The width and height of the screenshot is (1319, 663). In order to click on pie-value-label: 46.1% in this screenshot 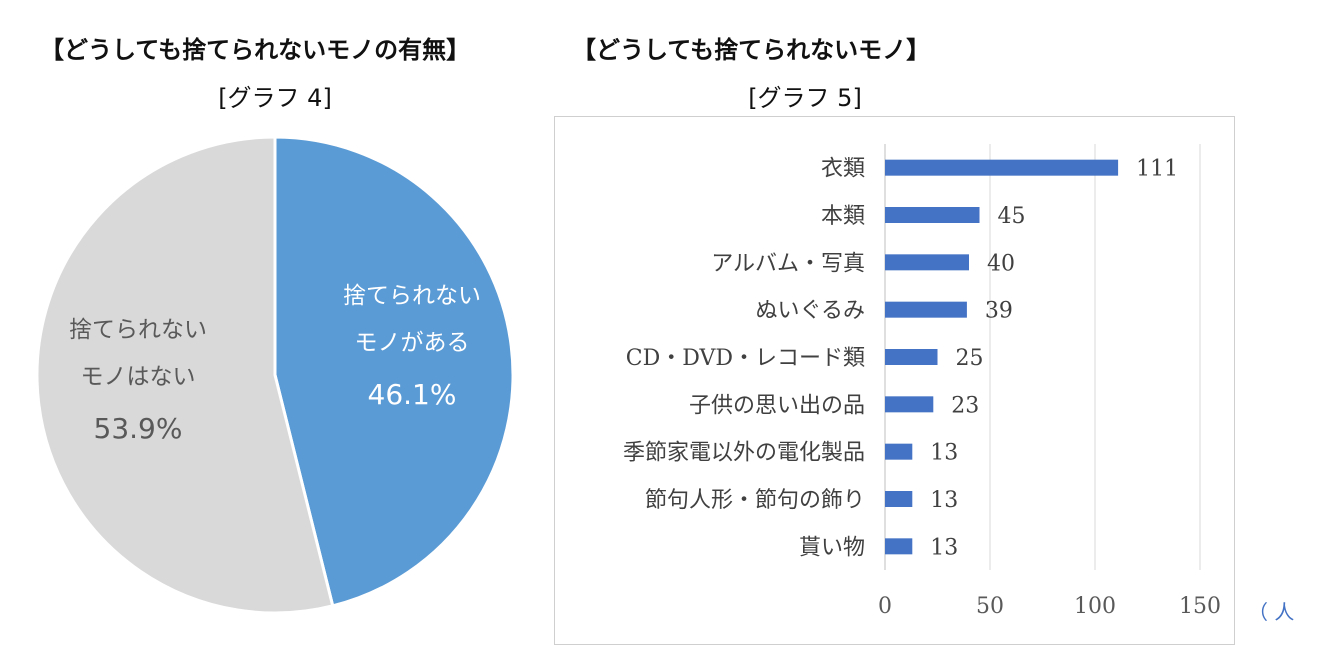, I will do `click(412, 394)`.